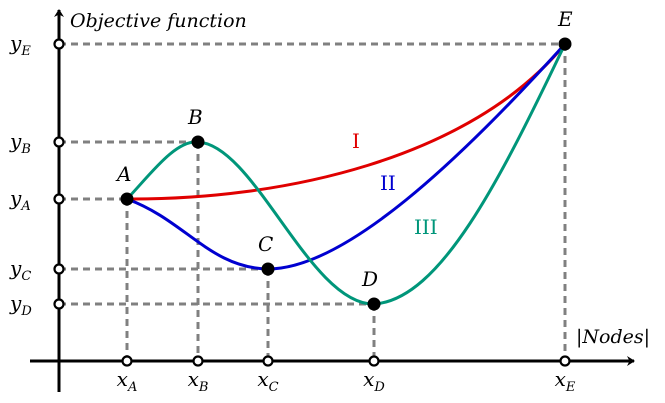 The height and width of the screenshot is (403, 665). Describe the element at coordinates (374, 304) in the screenshot. I see `point-d` at that location.